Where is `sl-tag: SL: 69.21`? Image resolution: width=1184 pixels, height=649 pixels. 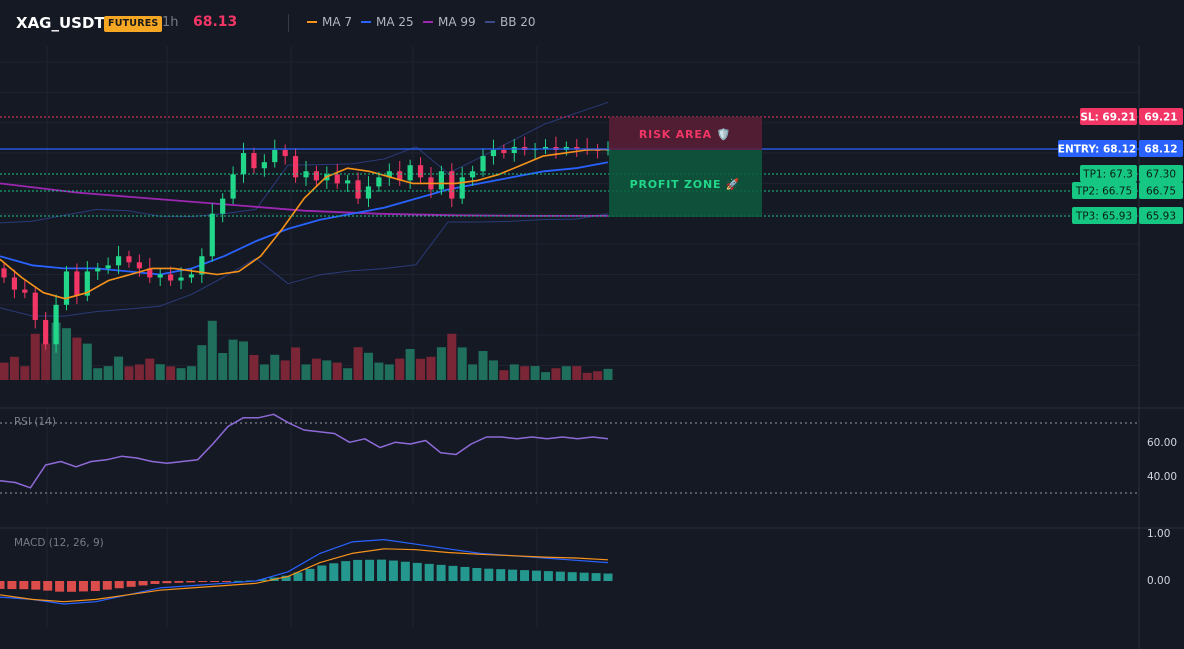
sl-tag: SL: 69.21 is located at coordinates (1107, 118).